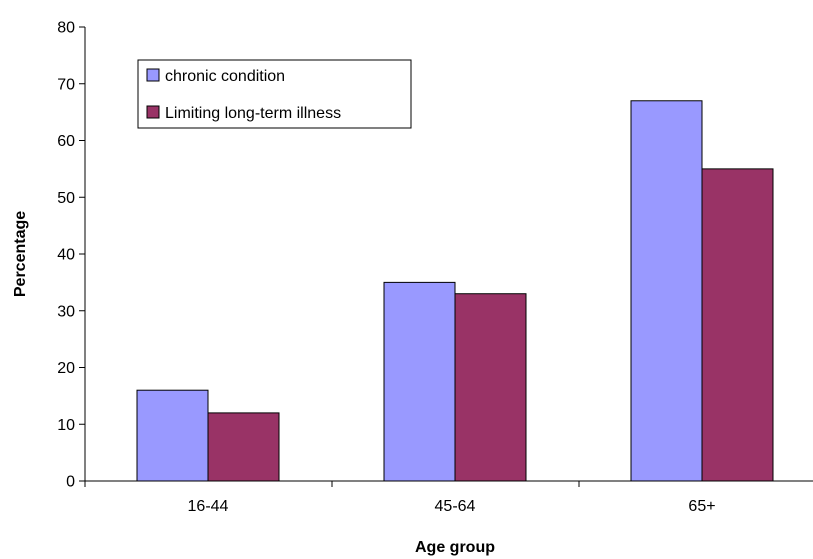 This screenshot has width=813, height=559. Describe the element at coordinates (737, 325) in the screenshot. I see `bar-limiting-long-term-illness-65+` at that location.